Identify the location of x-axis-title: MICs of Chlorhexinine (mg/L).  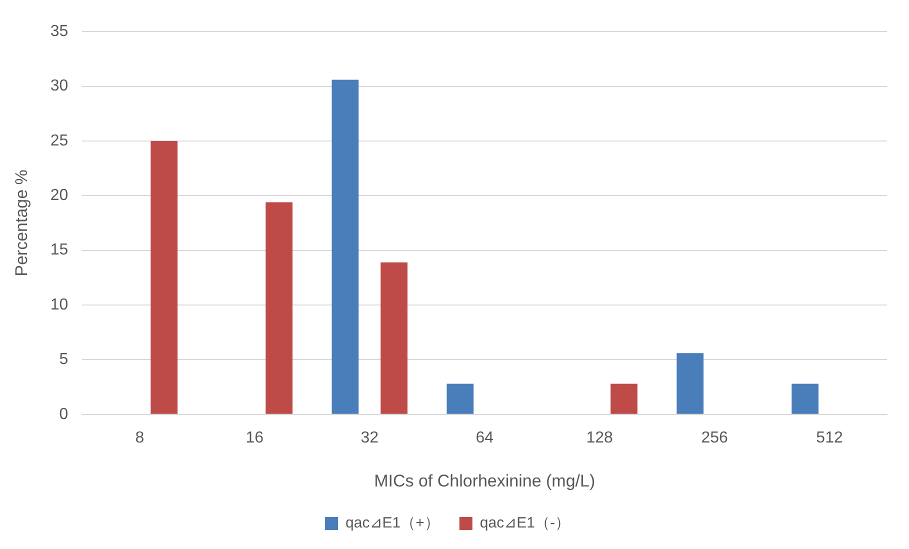
(485, 480).